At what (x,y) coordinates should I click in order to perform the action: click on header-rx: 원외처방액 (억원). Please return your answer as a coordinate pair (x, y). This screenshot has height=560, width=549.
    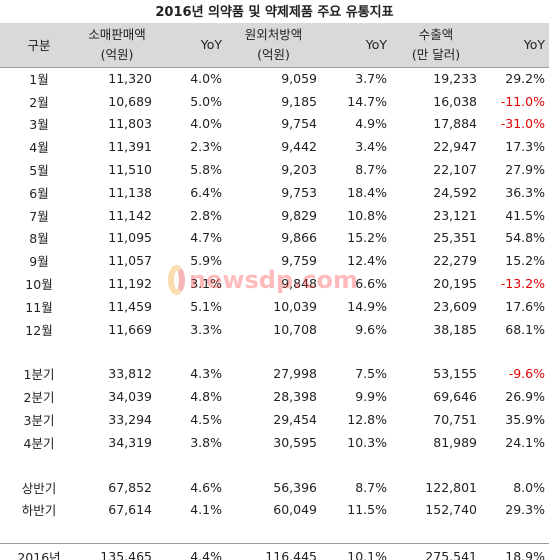
    Looking at the image, I should click on (273, 45).